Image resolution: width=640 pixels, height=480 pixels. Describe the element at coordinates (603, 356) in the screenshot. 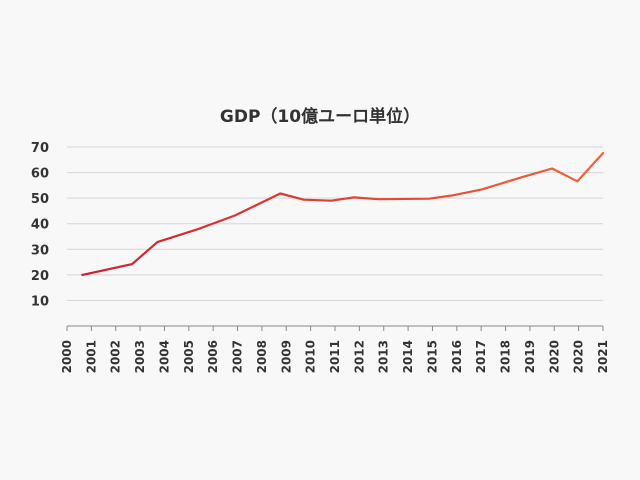

I see `x-tick-label: 2021` at that location.